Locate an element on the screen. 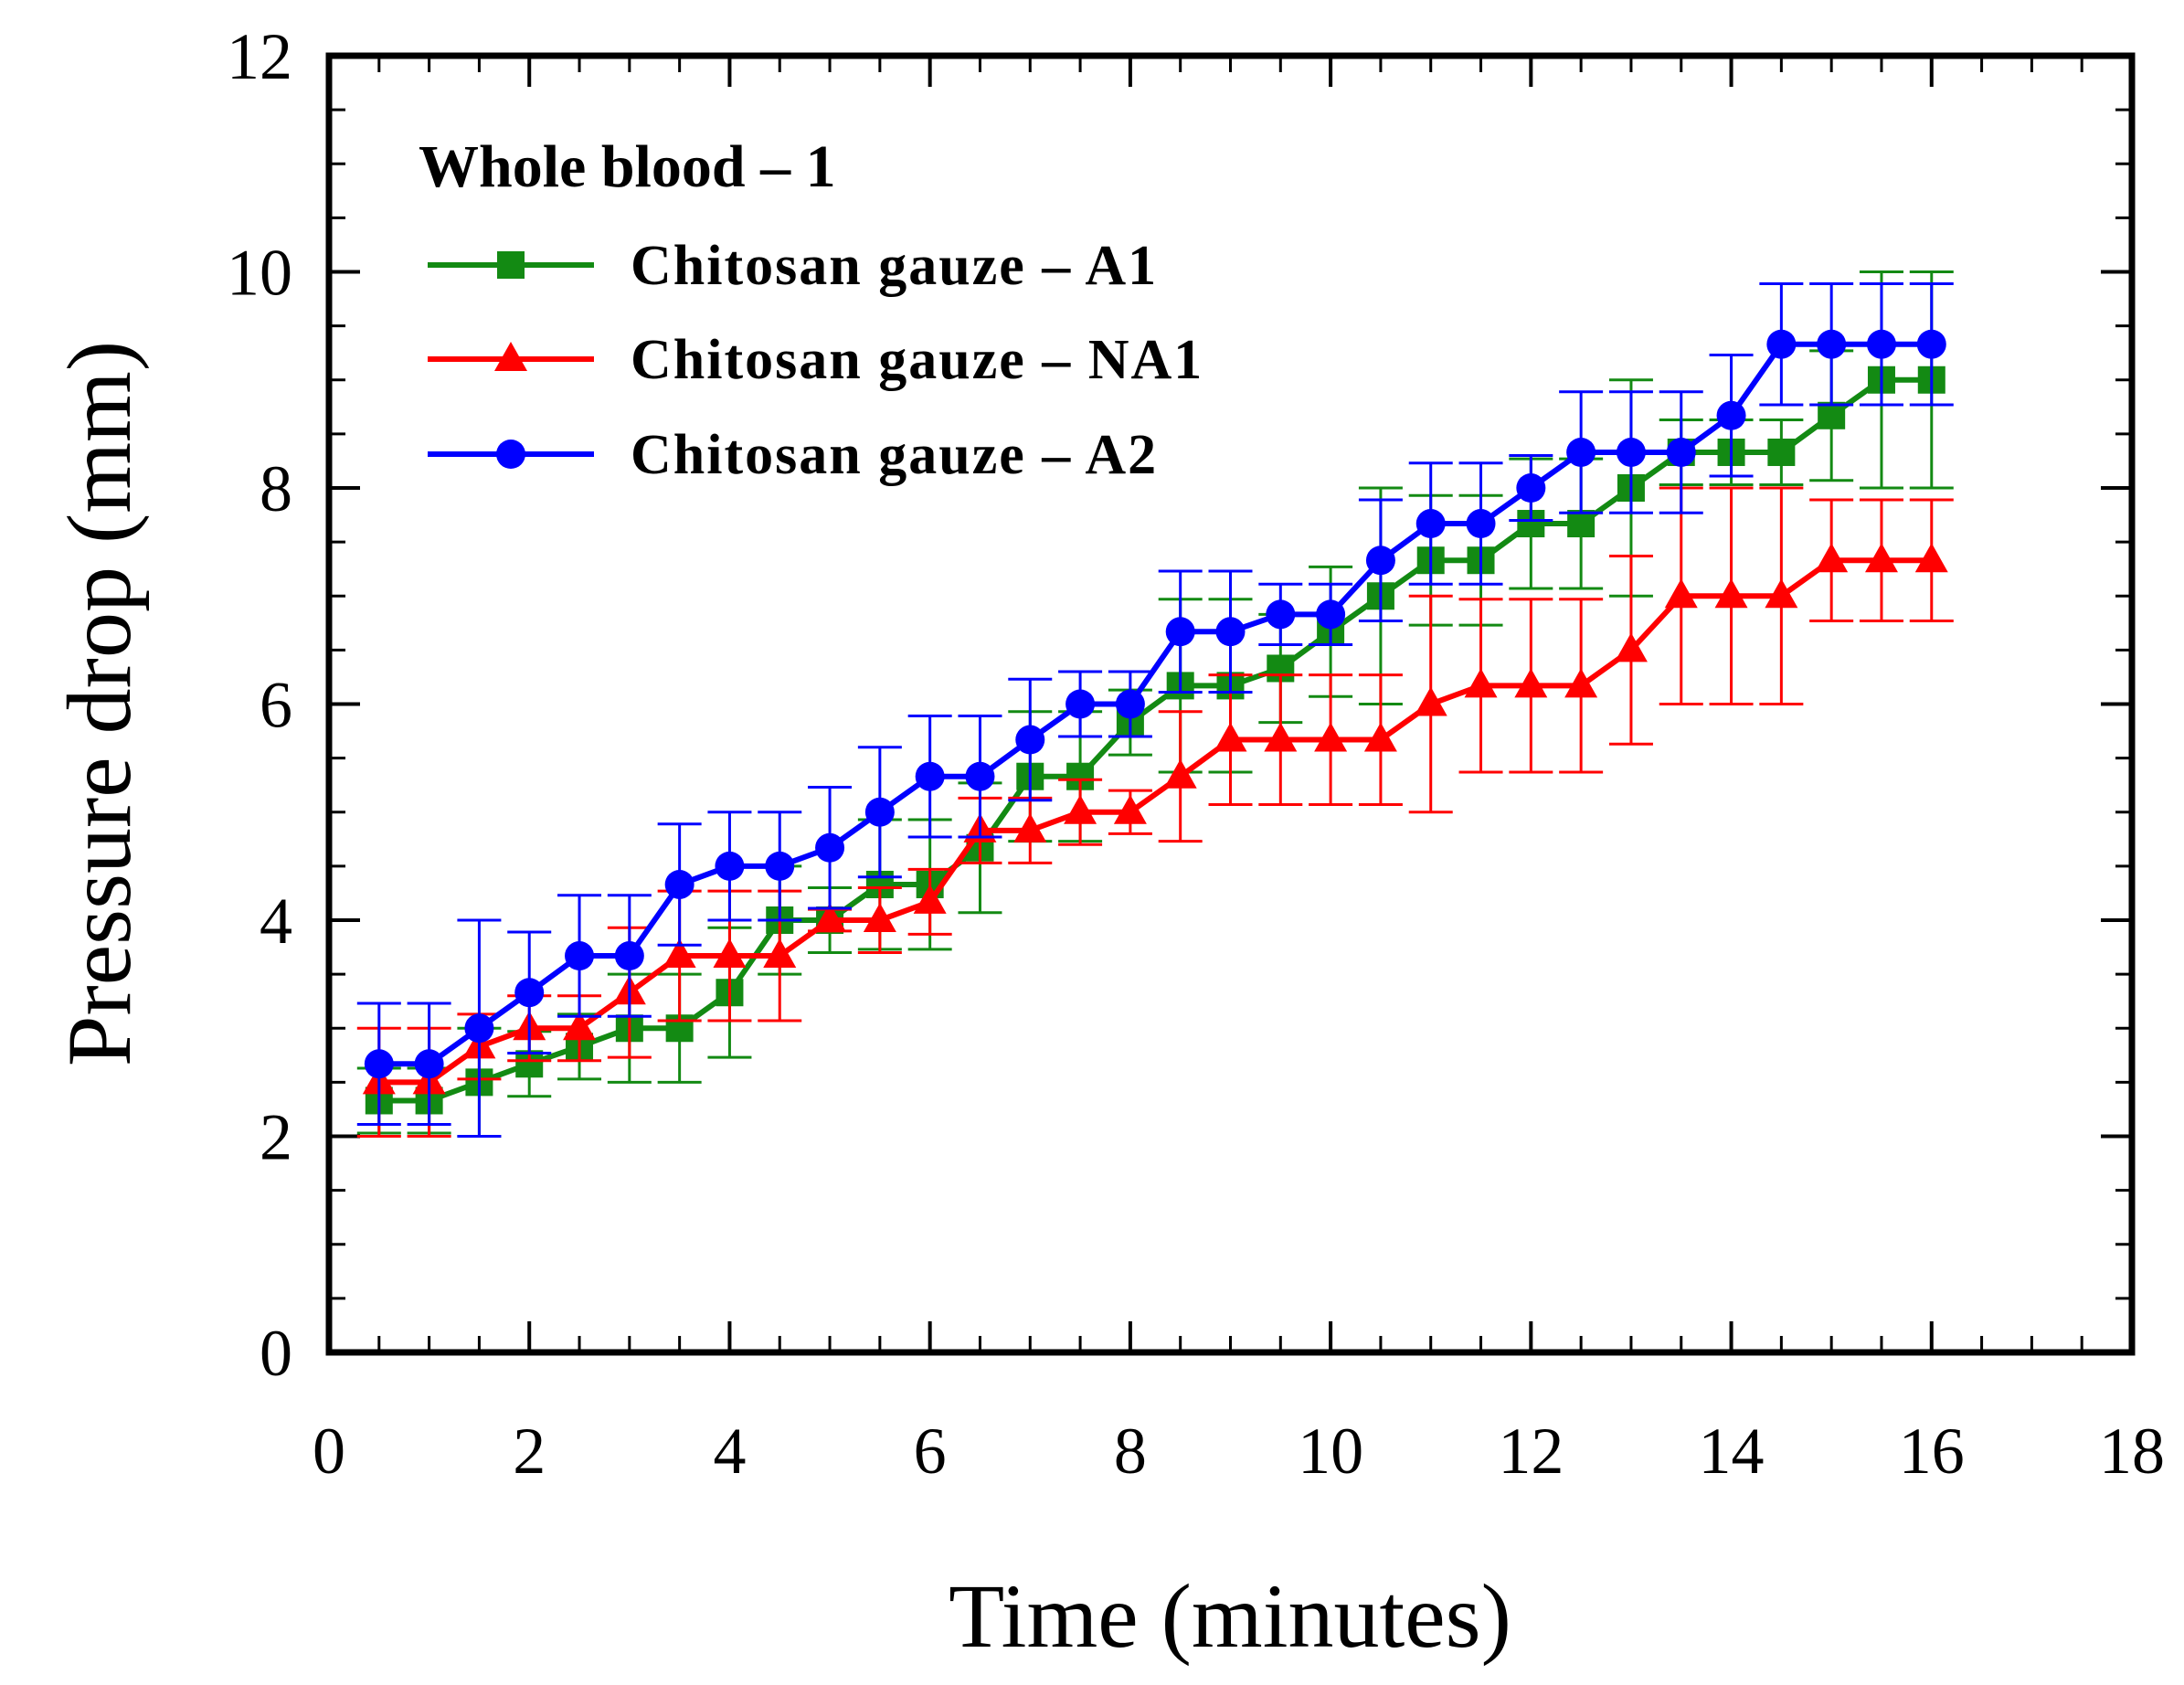 This screenshot has width=2184, height=1685. x-tick-label: 10 is located at coordinates (1330, 1451).